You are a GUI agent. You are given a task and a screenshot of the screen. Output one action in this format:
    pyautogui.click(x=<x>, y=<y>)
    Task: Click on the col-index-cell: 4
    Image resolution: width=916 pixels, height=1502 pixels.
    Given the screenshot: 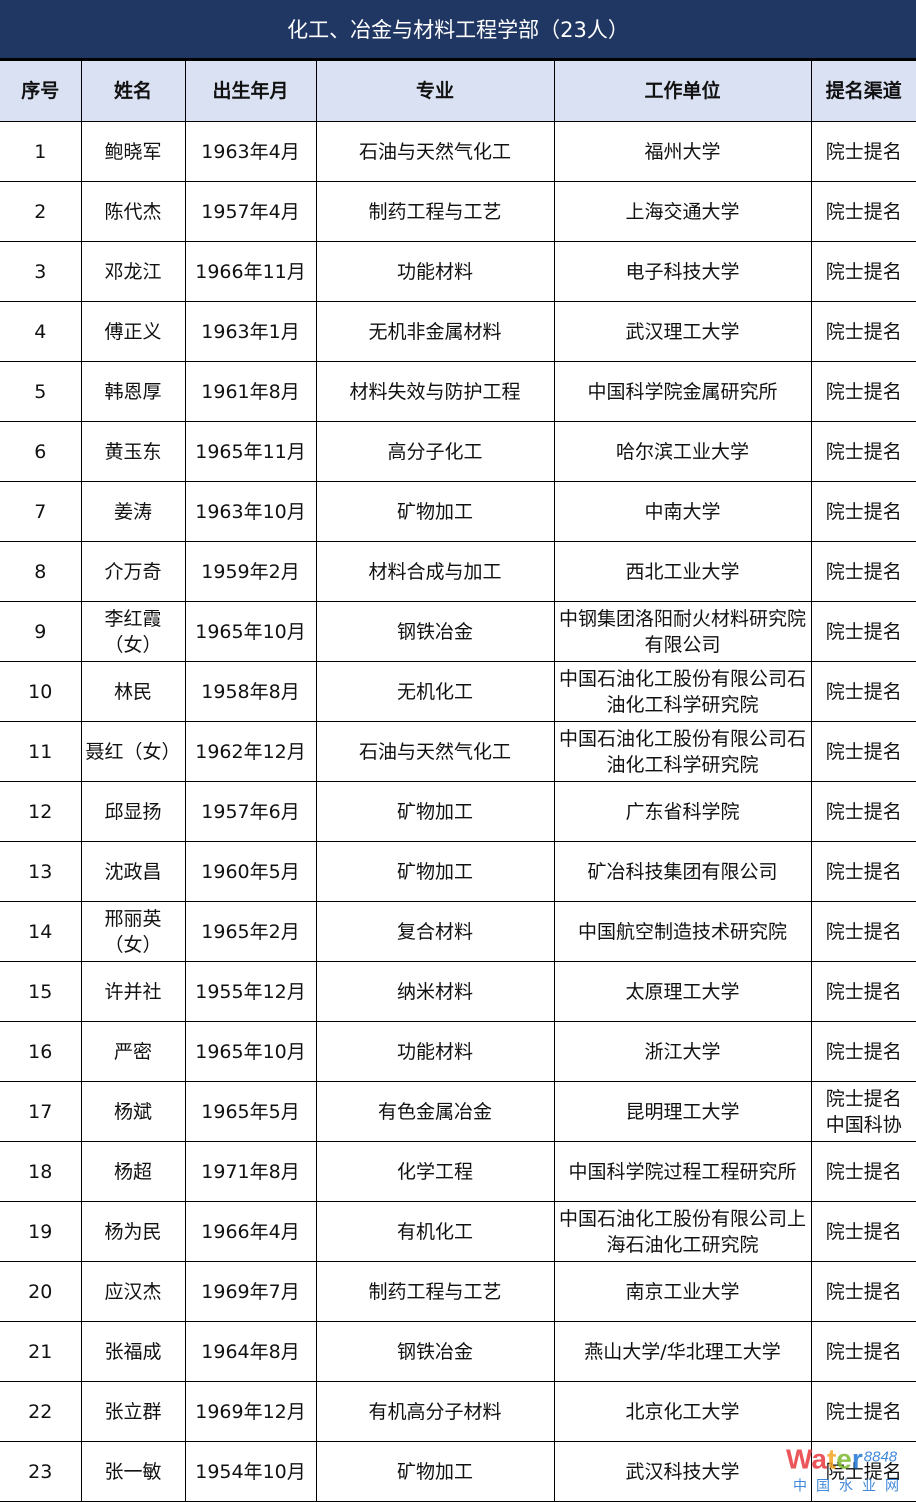 What is the action you would take?
    pyautogui.click(x=41, y=331)
    